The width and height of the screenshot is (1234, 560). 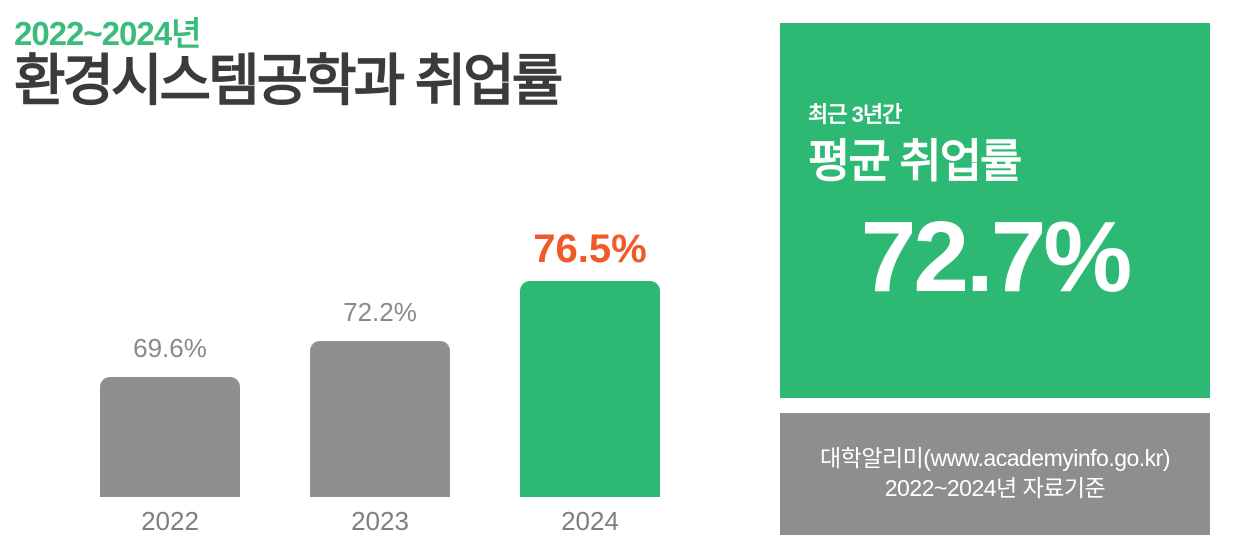 I want to click on summary-kicker: 최근 3년간, so click(x=855, y=114).